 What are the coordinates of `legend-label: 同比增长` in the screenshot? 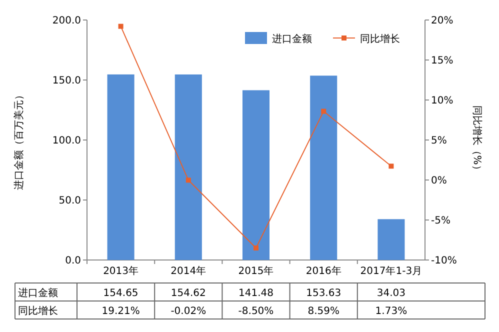 It's located at (380, 39).